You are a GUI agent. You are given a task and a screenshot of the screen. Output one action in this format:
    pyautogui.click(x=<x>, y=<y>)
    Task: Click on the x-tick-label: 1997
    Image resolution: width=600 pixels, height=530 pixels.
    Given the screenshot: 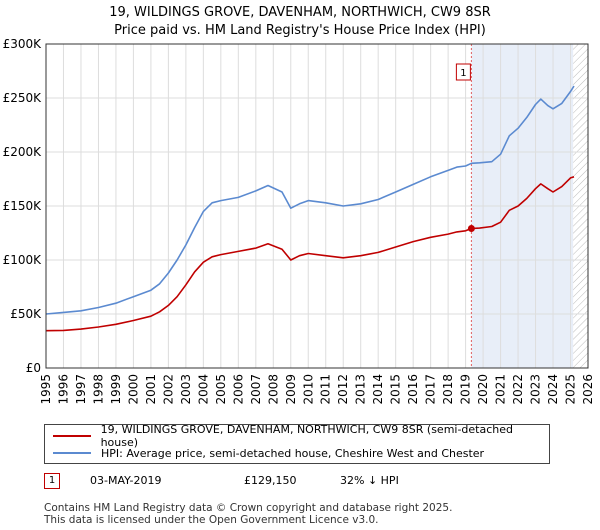 What is the action you would take?
    pyautogui.click(x=81, y=389)
    